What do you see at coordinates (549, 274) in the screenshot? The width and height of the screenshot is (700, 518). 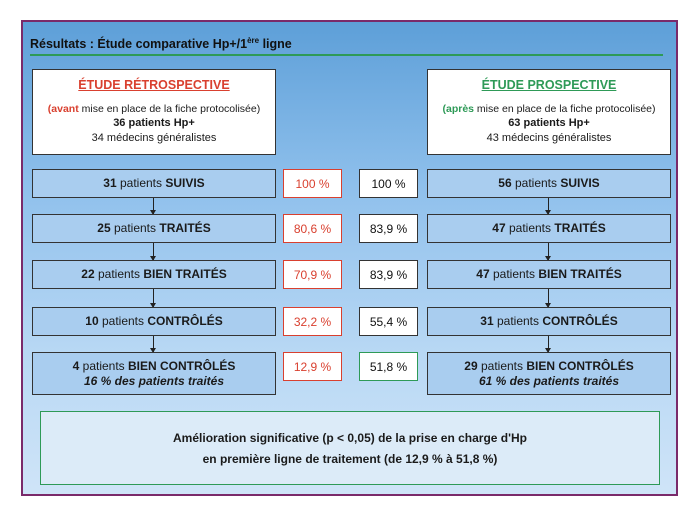 I see `prosp-stage-bien-traites: 47 patients BIEN TRAITÉS` at bounding box center [549, 274].